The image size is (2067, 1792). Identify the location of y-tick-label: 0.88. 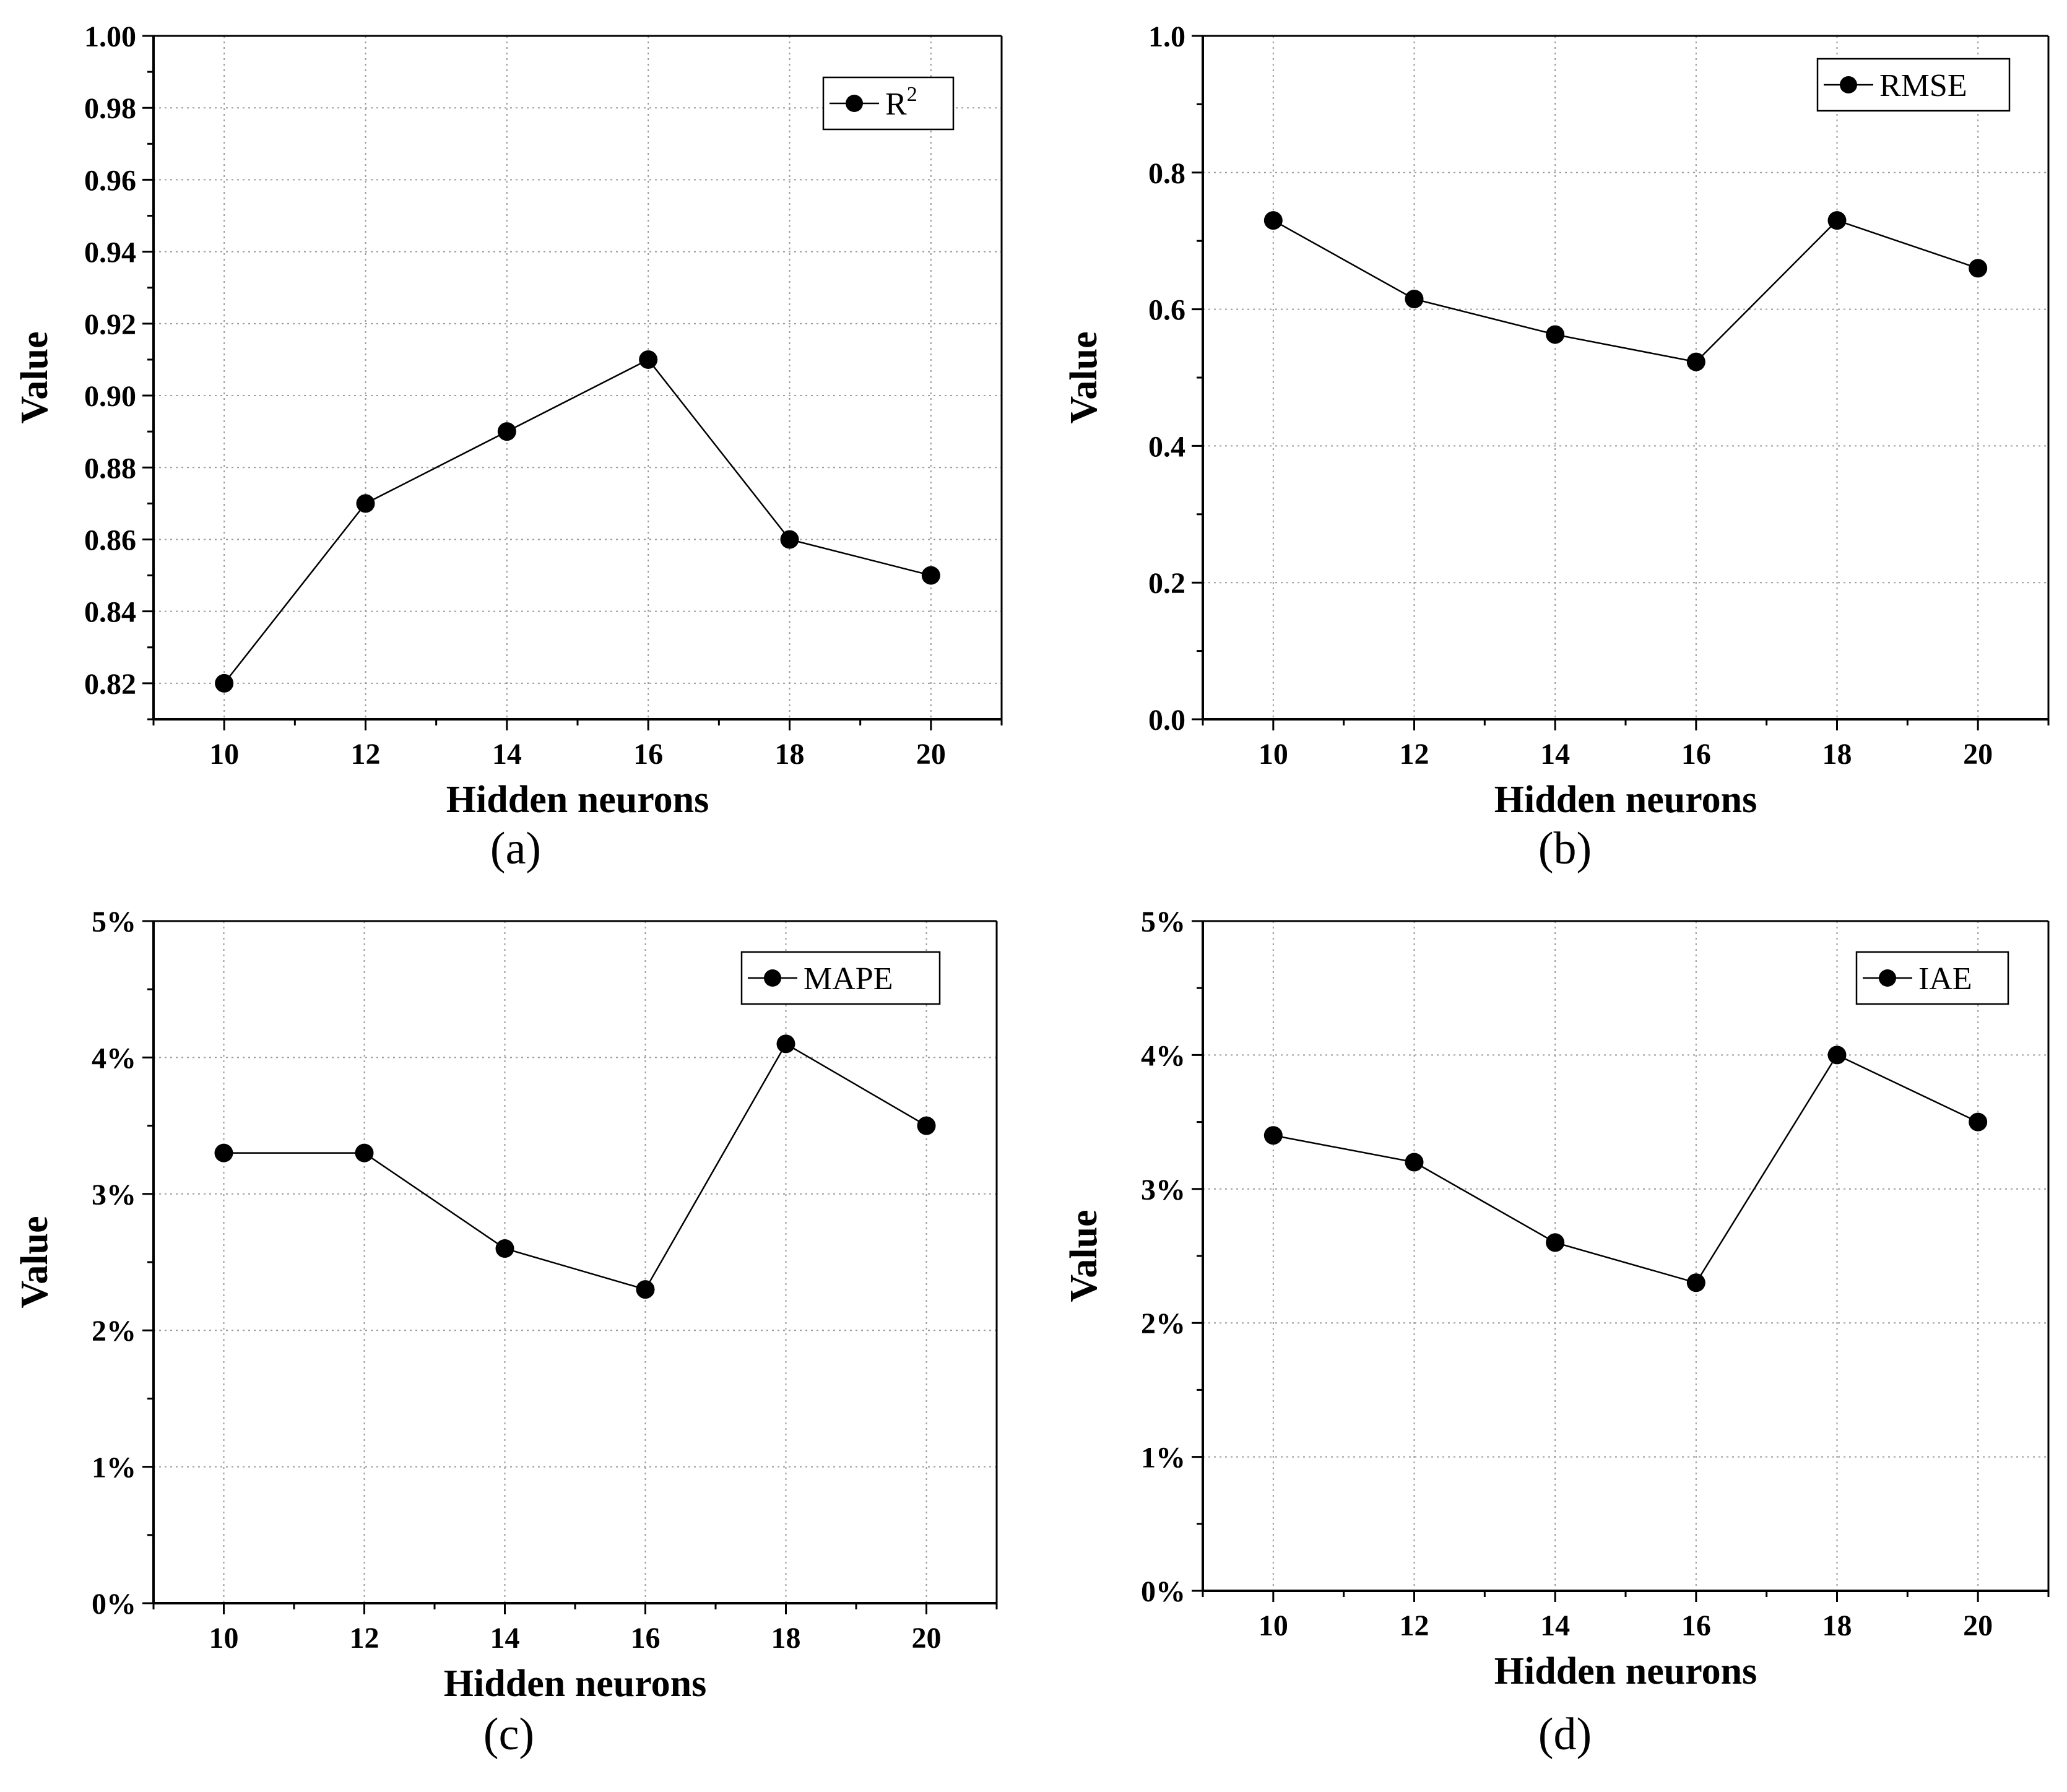
(110, 468).